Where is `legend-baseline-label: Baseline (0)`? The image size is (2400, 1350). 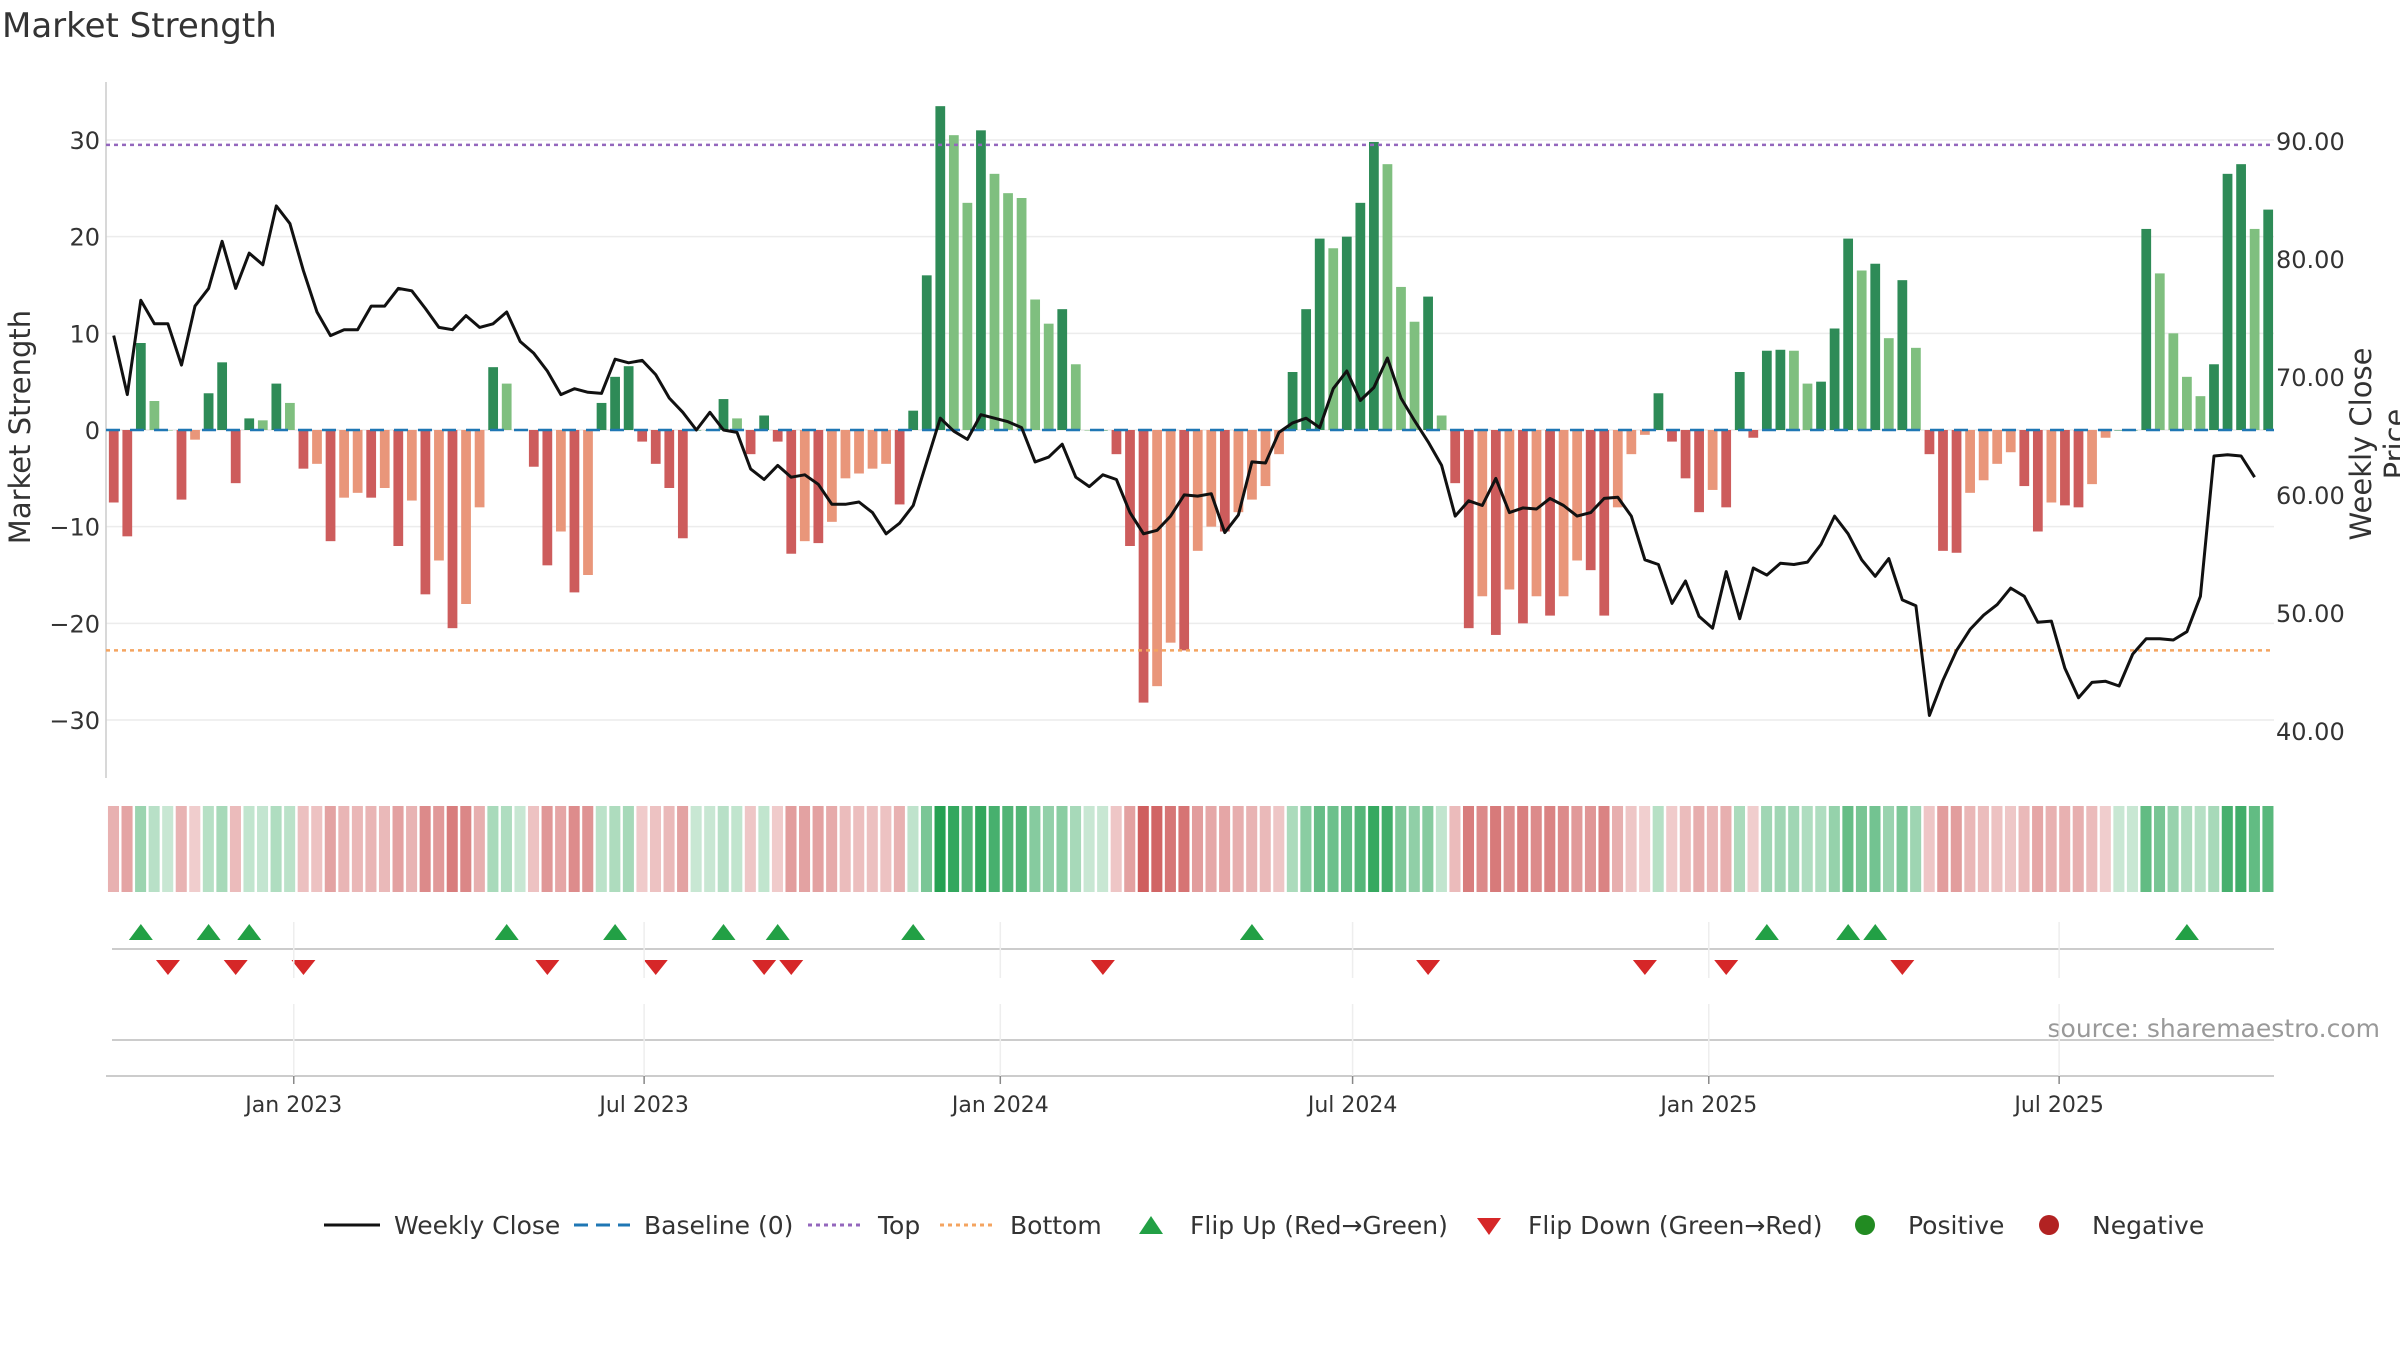 legend-baseline-label: Baseline (0) is located at coordinates (719, 1225).